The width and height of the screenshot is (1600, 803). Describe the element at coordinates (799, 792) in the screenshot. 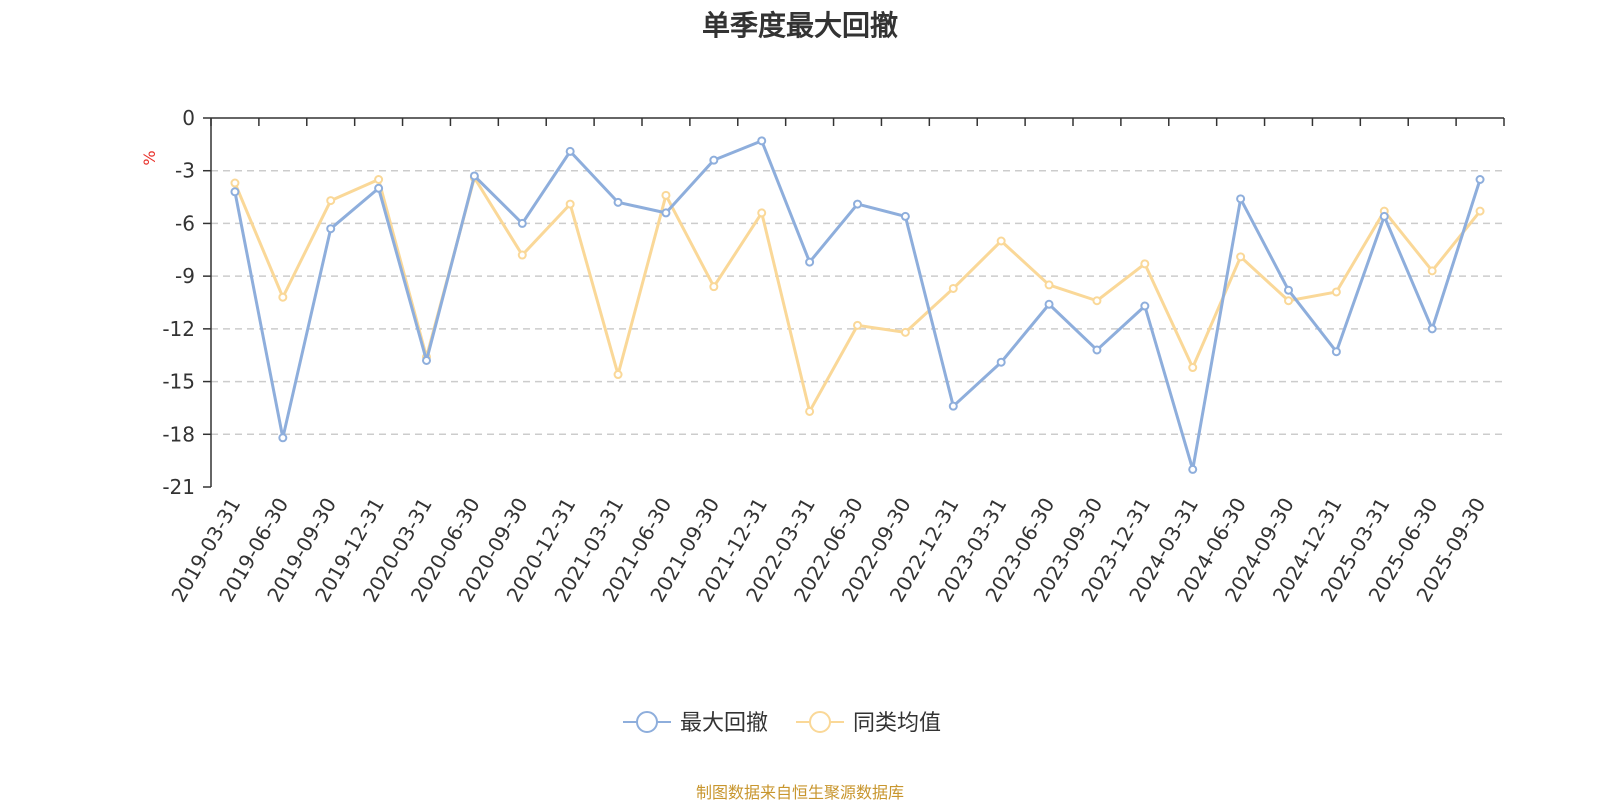

I see `source-note: 制图数据来自恒生聚源数据库` at that location.